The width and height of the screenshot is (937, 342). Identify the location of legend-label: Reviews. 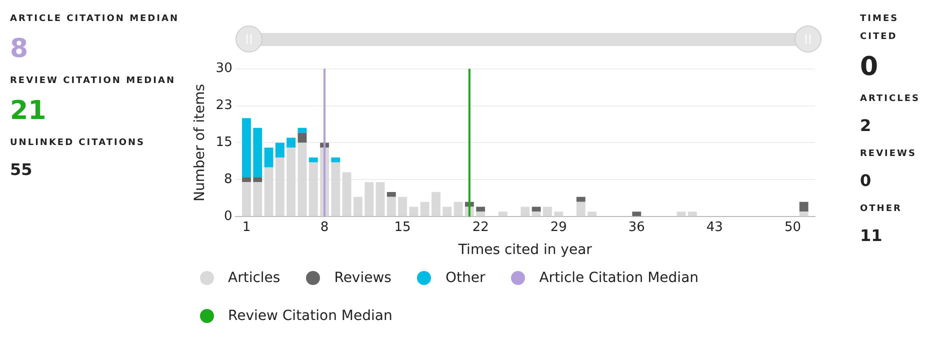
(363, 278).